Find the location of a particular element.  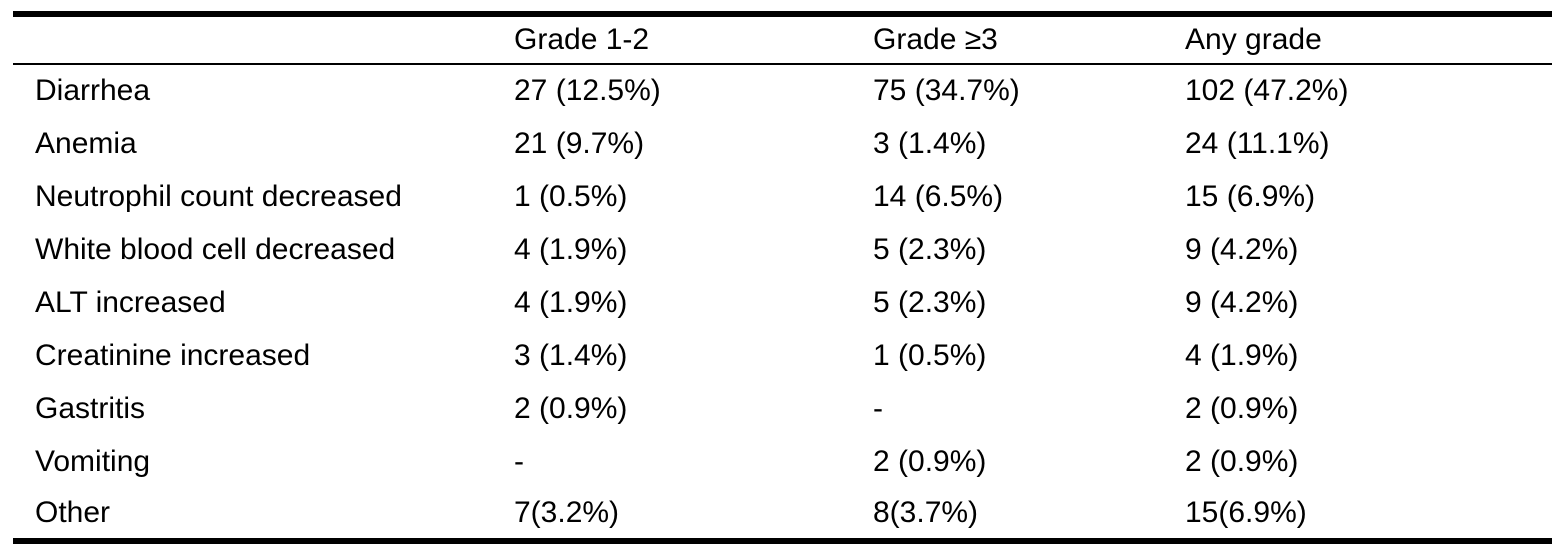

row-label: Diarrhea is located at coordinates (93, 90).